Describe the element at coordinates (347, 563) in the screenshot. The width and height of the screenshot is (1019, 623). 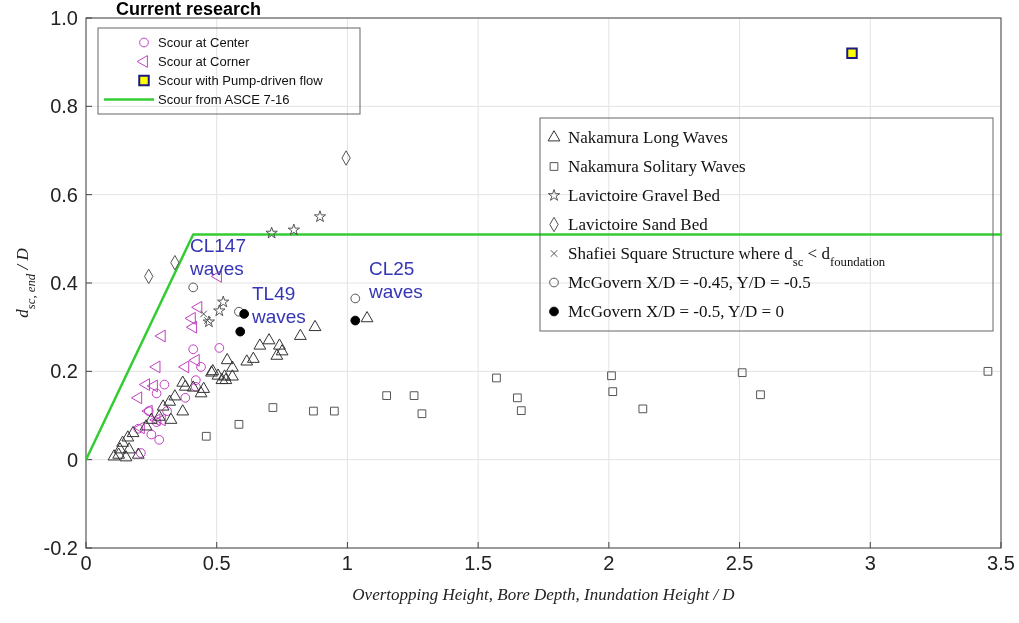
I see `x-tick-label: 1` at that location.